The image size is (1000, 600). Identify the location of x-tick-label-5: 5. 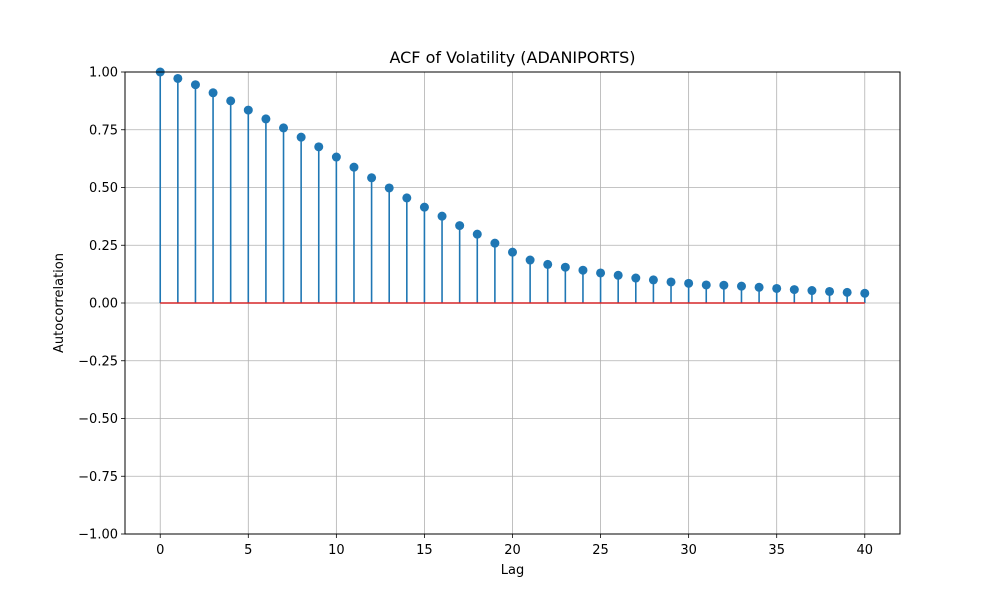
(248, 550).